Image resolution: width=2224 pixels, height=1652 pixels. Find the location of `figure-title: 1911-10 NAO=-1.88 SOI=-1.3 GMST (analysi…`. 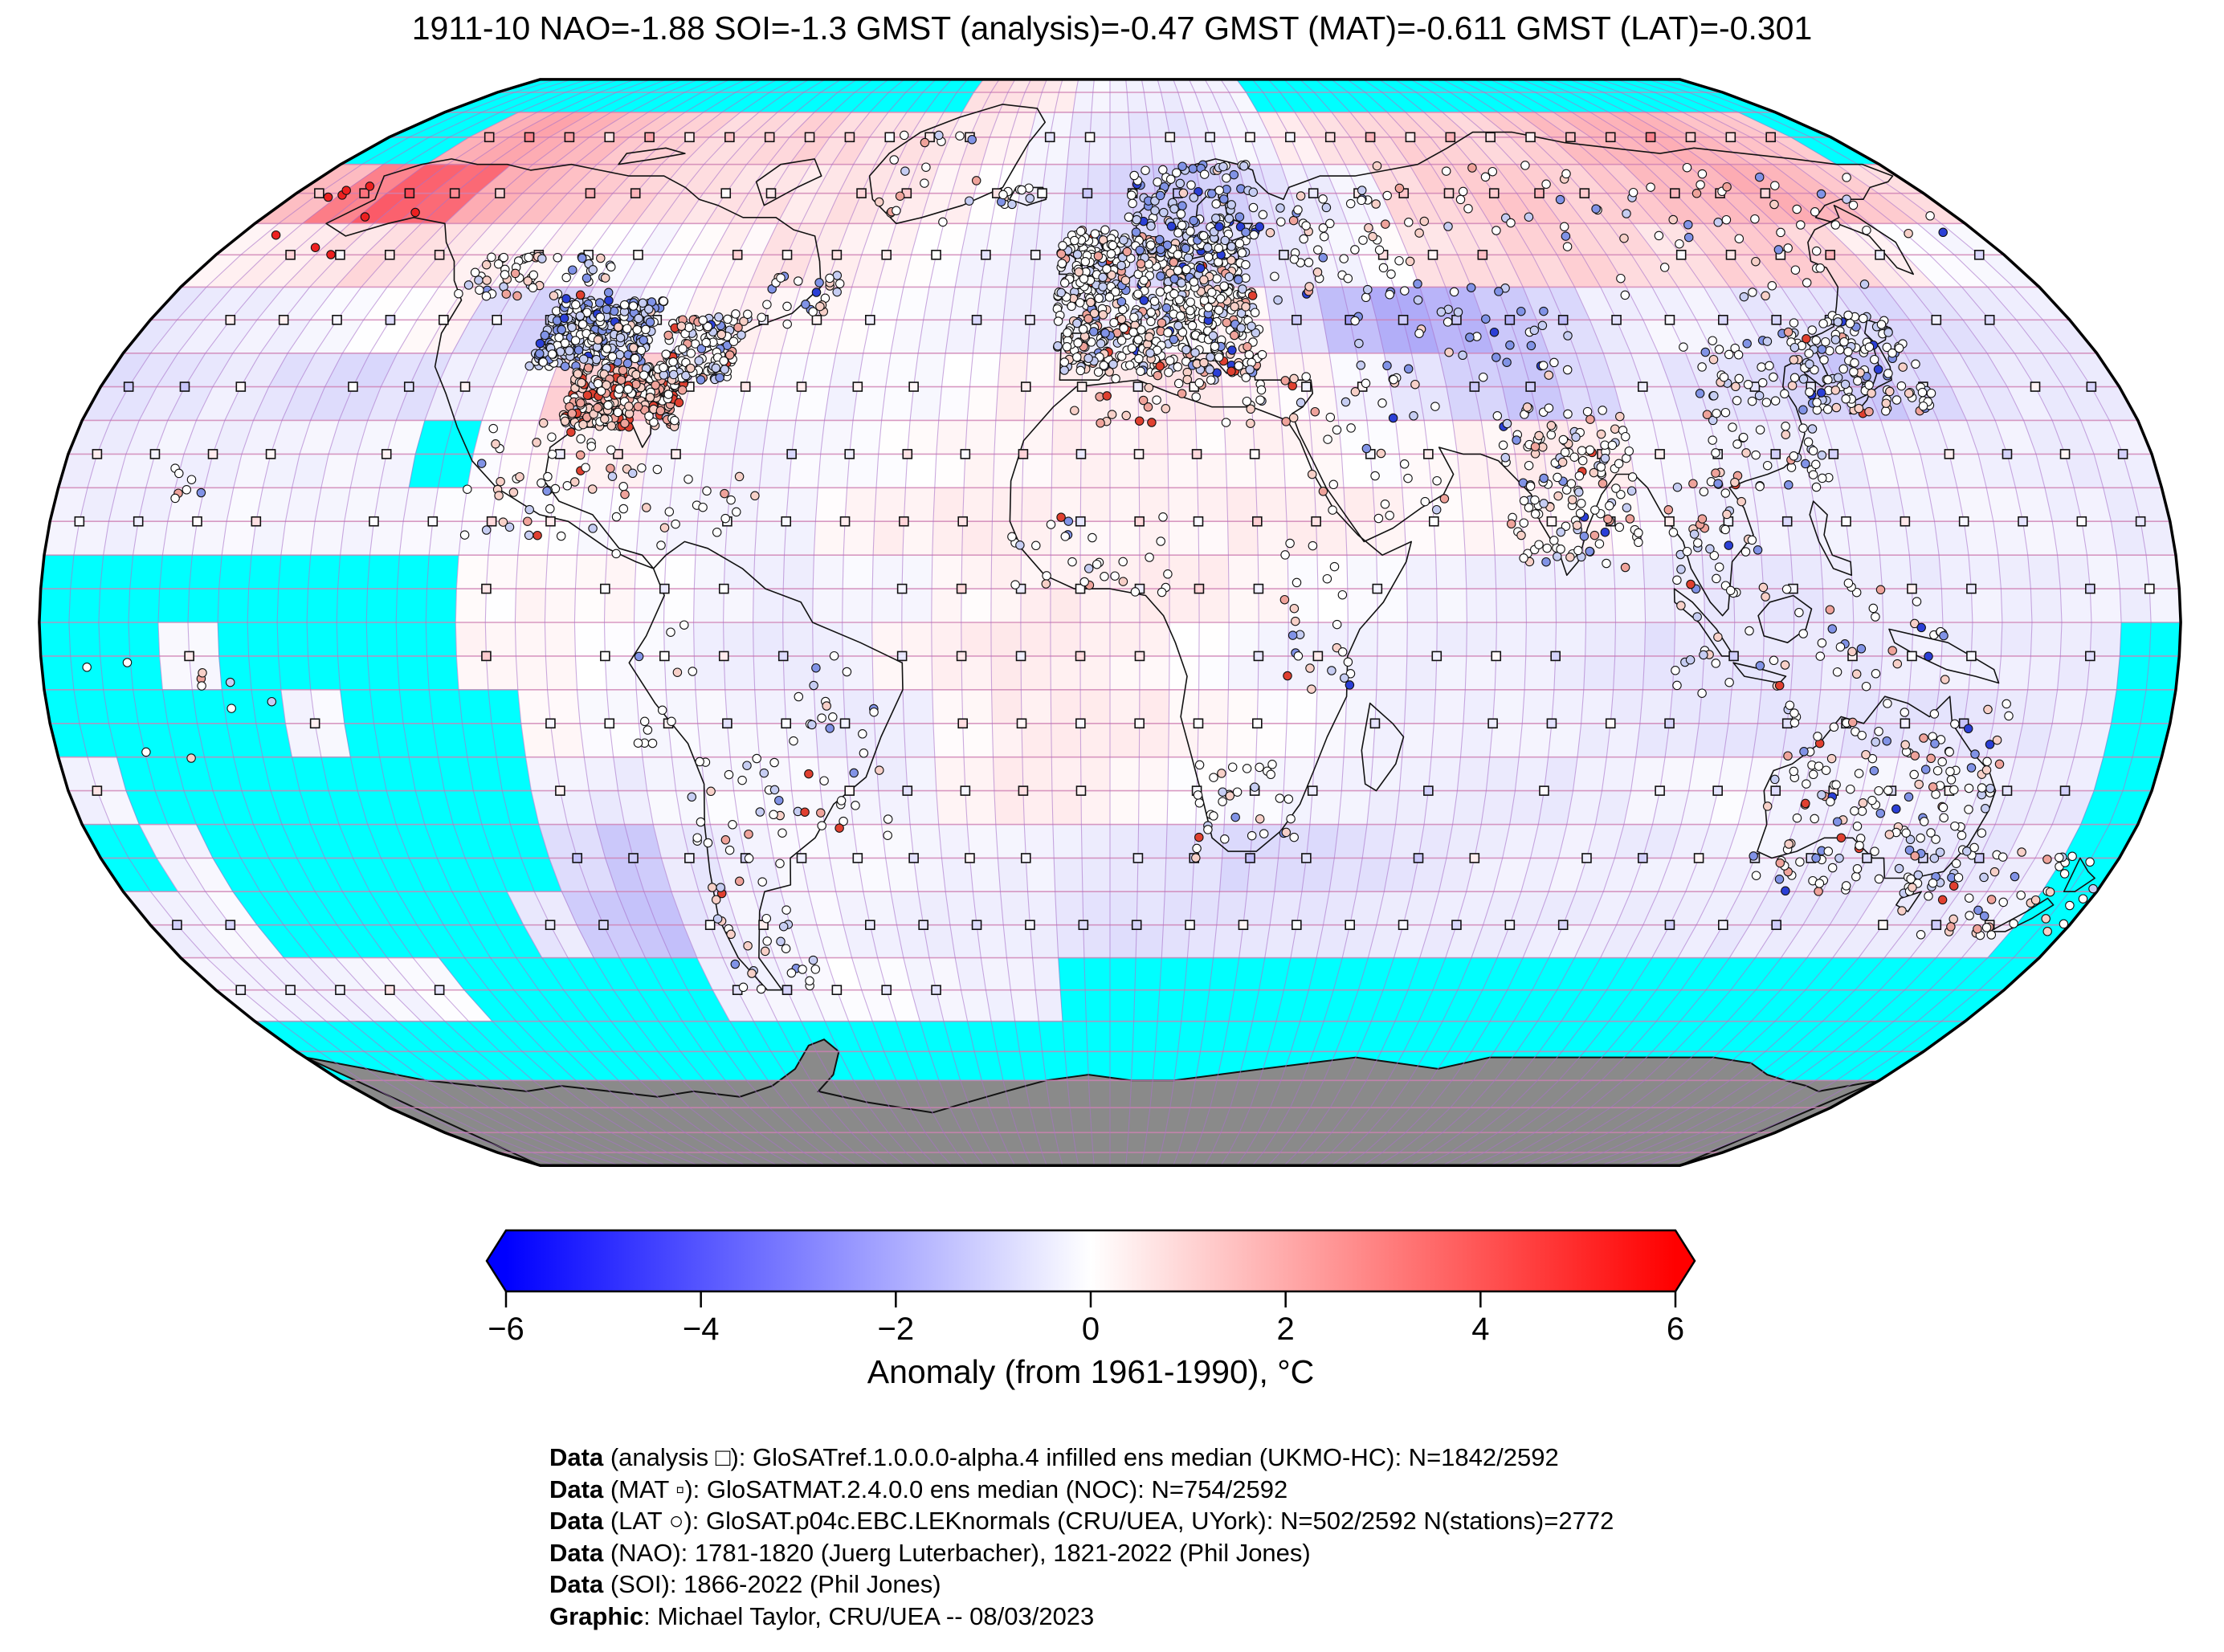

figure-title: 1911-10 NAO=-1.88 SOI=-1.3 GMST (analysi… is located at coordinates (1112, 28).